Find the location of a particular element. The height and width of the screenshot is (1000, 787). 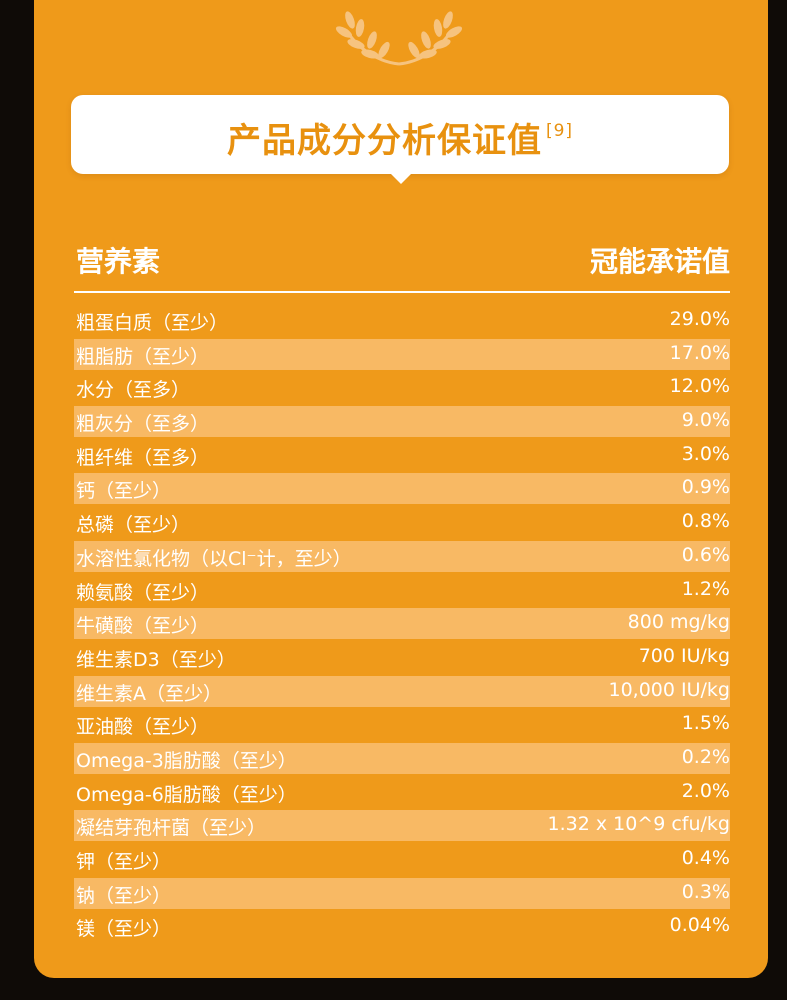

nutrient-value: 0.6% is located at coordinates (705, 554).